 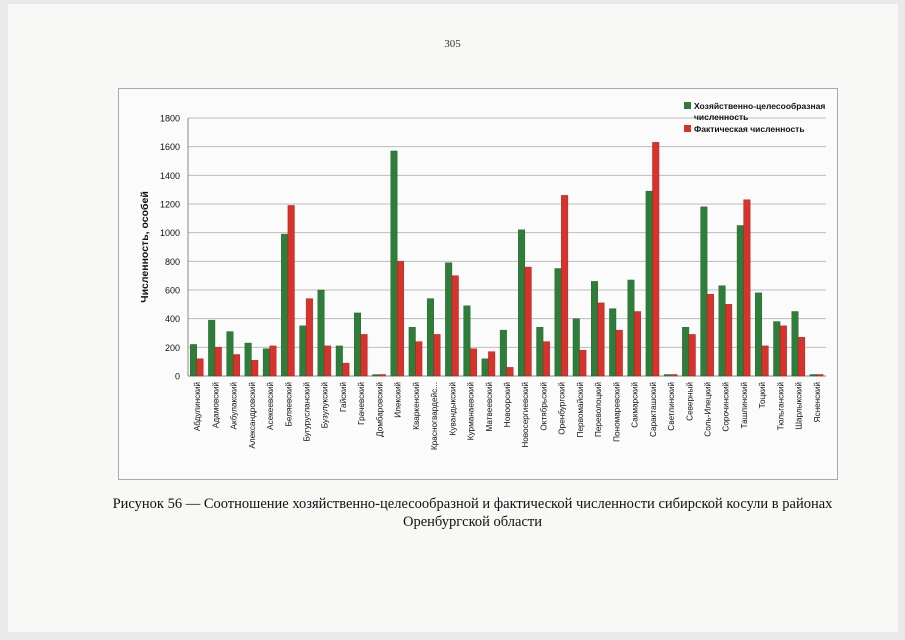 What do you see at coordinates (234, 405) in the screenshot?
I see `x-tick-label: Акбулакский` at bounding box center [234, 405].